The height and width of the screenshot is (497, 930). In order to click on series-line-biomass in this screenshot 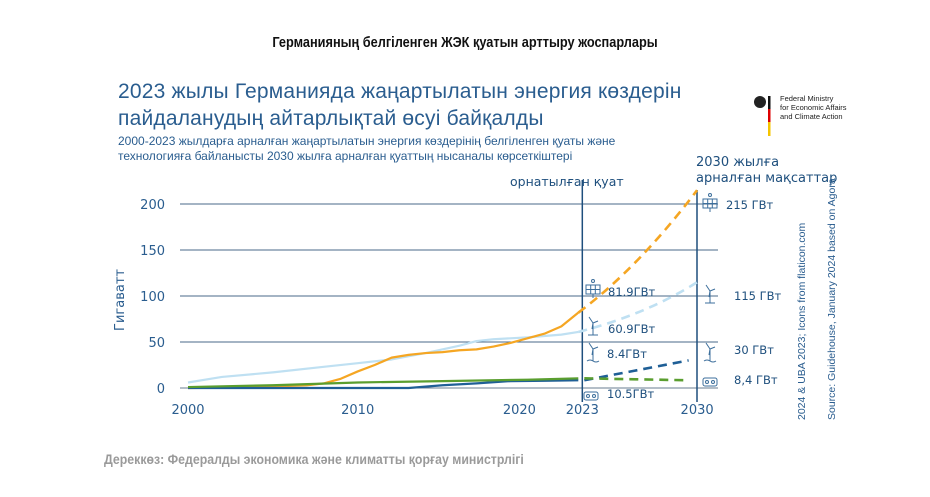, I will do `click(383, 383)`.